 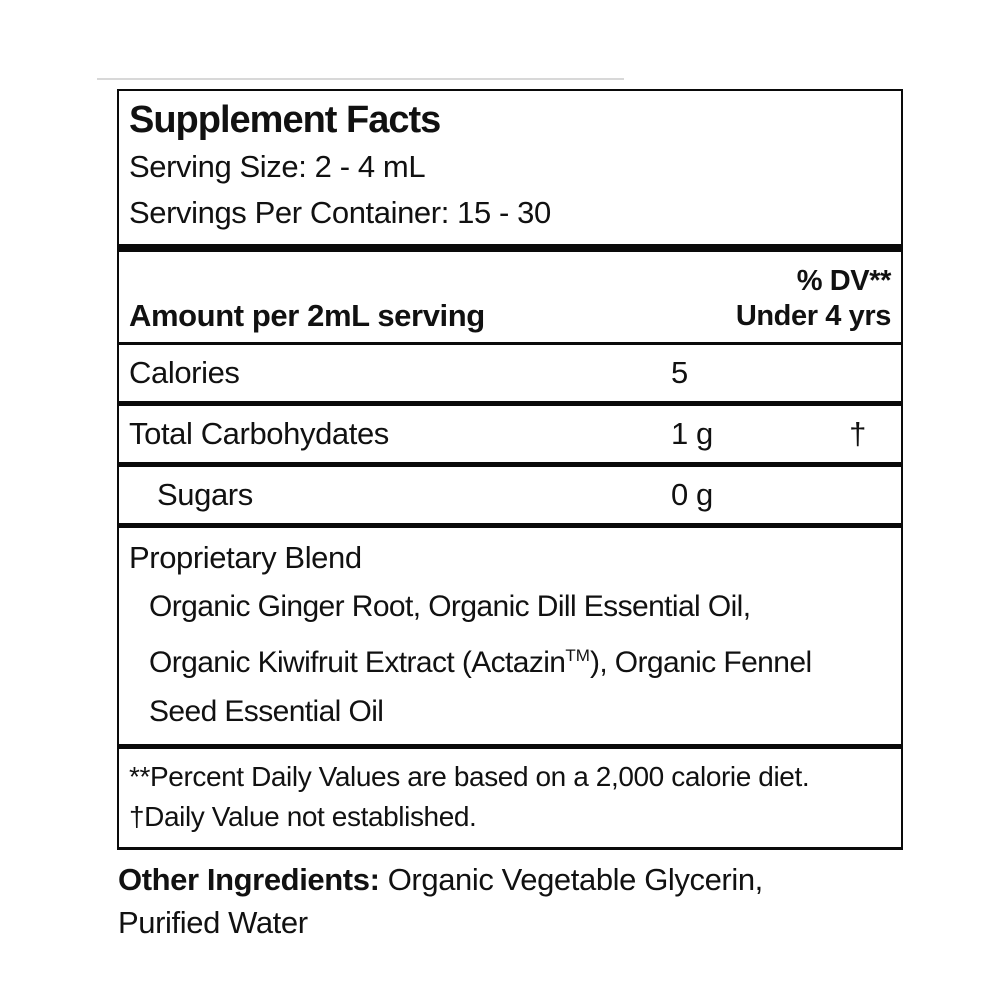 What do you see at coordinates (259, 433) in the screenshot?
I see `nutrient-name: Total Carbohydates` at bounding box center [259, 433].